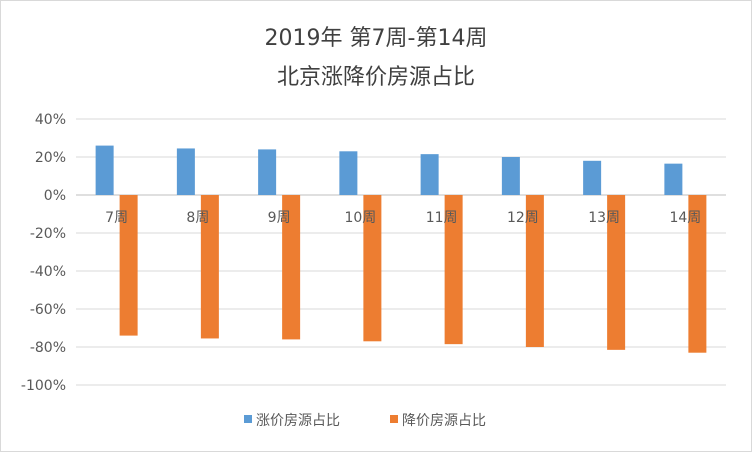 This screenshot has width=752, height=452. Describe the element at coordinates (248, 419) in the screenshot. I see `legend-swatch-rise` at that location.